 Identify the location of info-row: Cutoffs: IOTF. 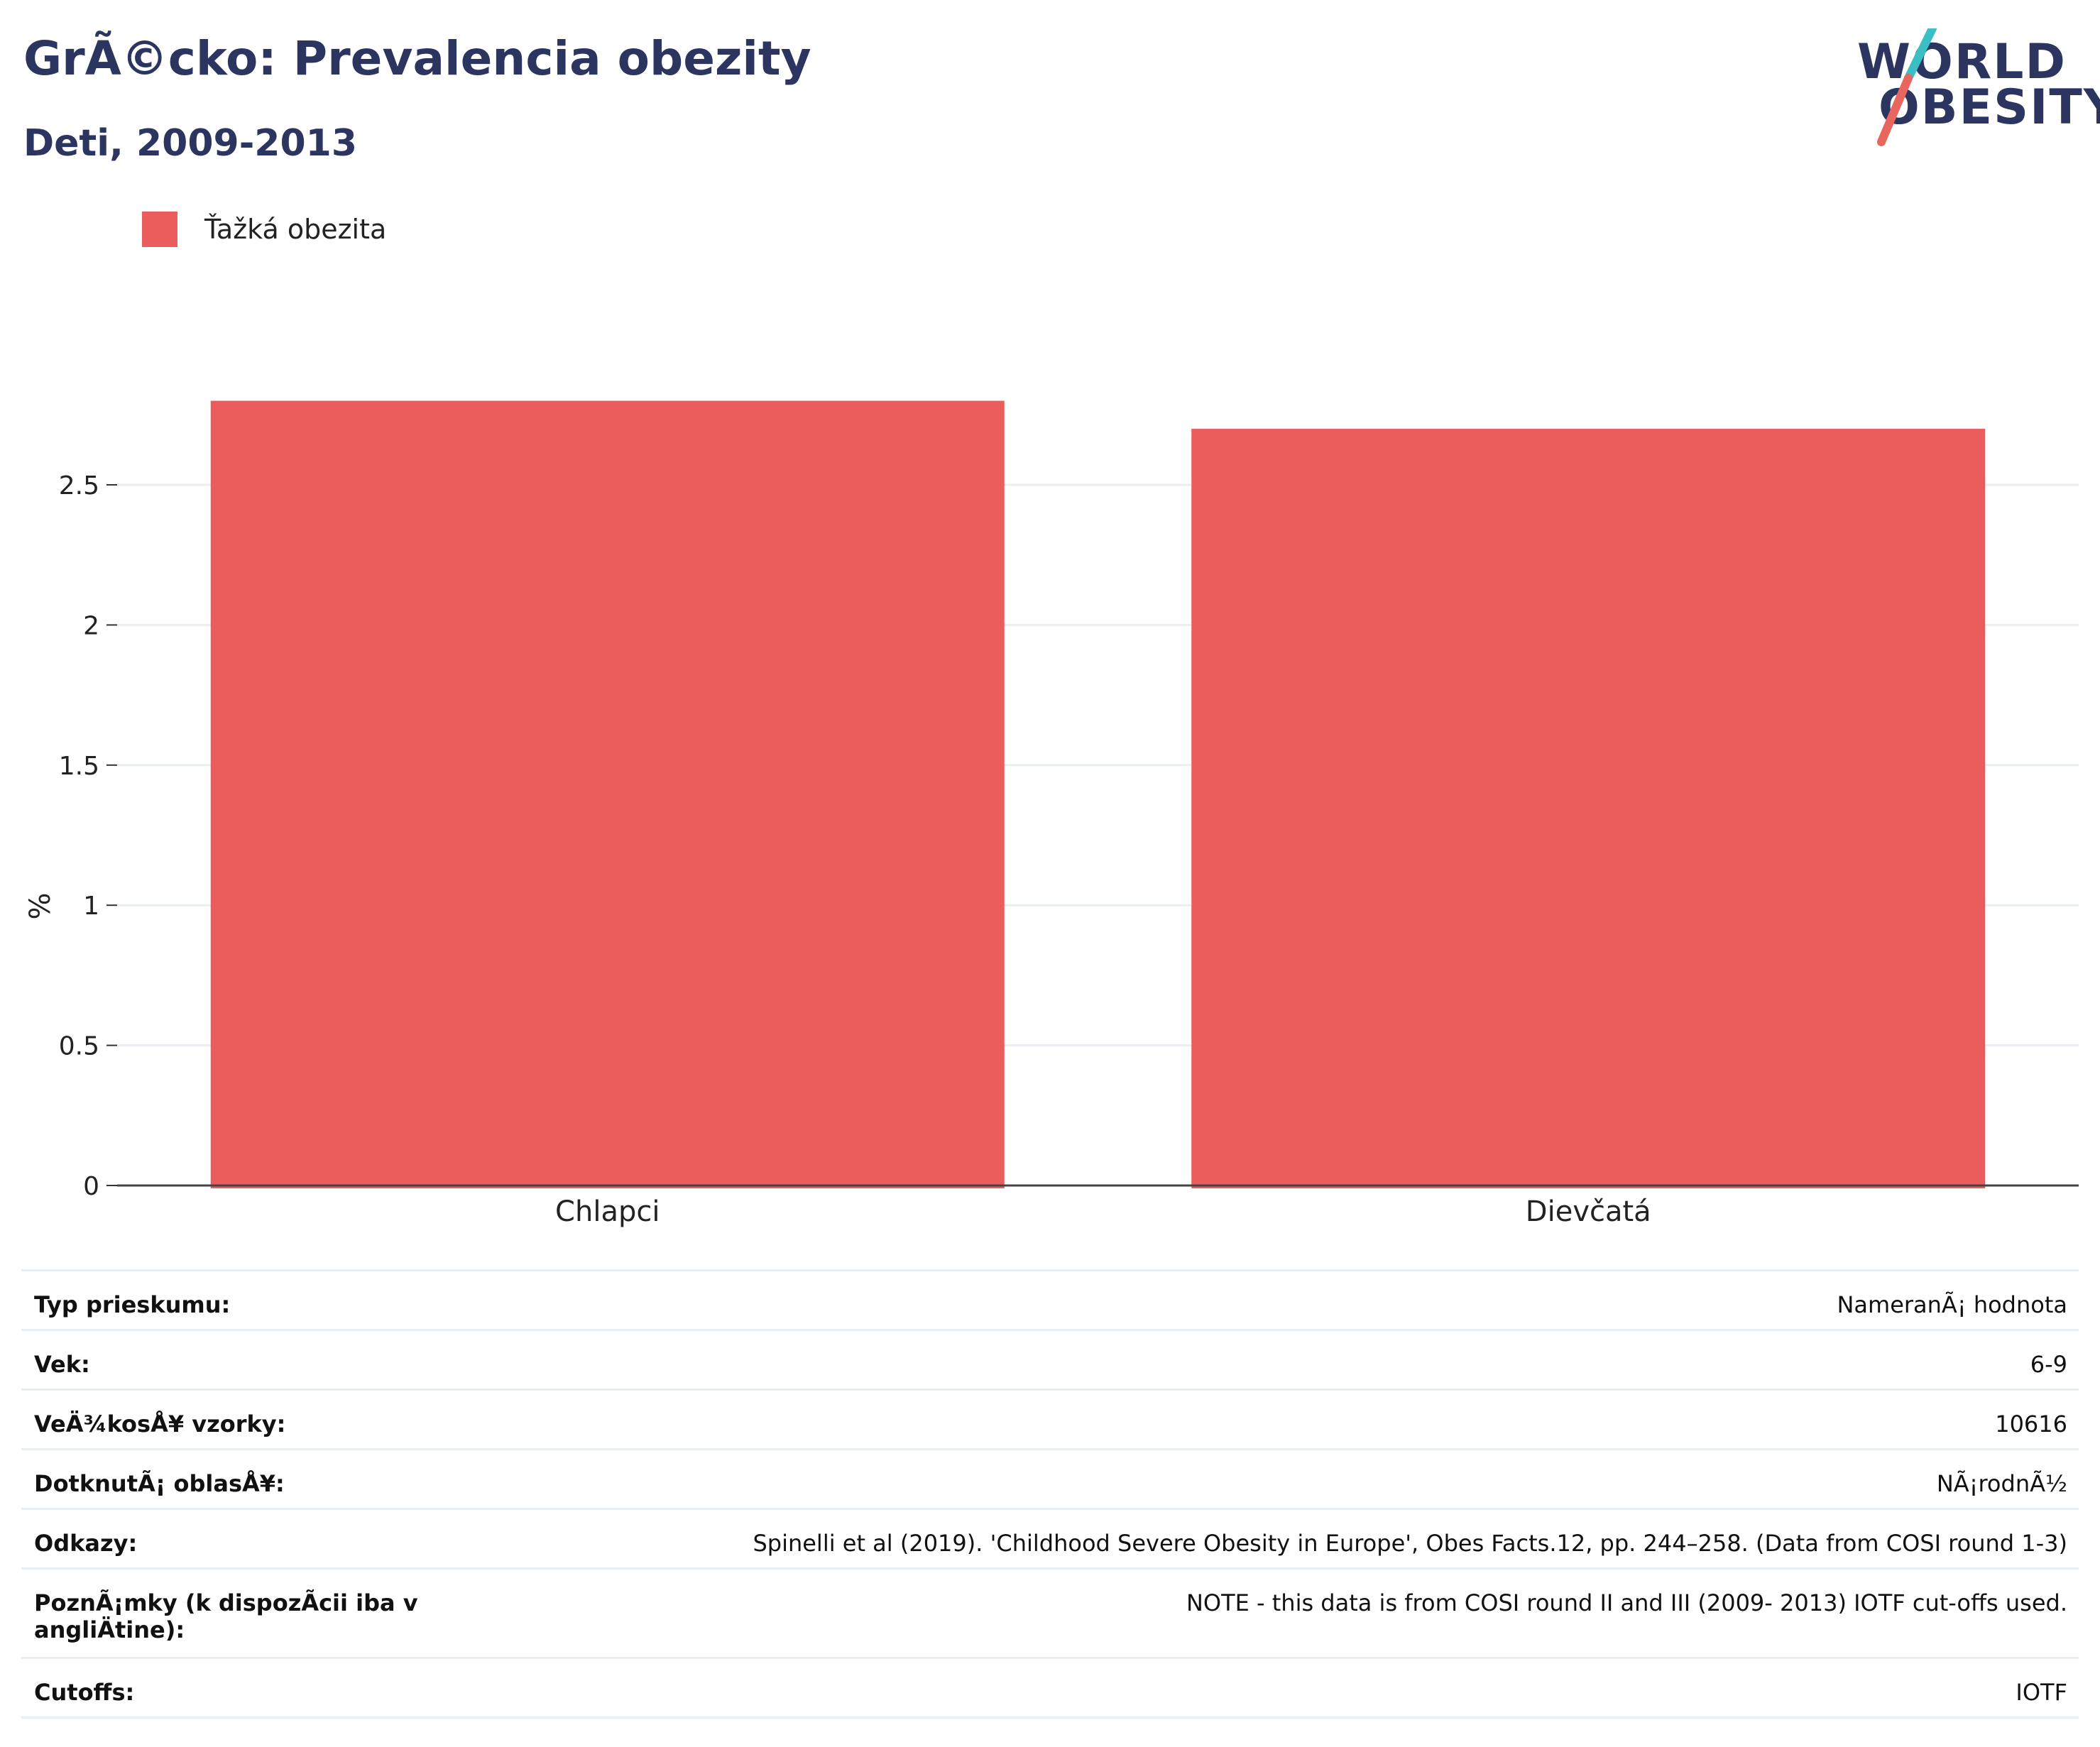
(1050, 1688).